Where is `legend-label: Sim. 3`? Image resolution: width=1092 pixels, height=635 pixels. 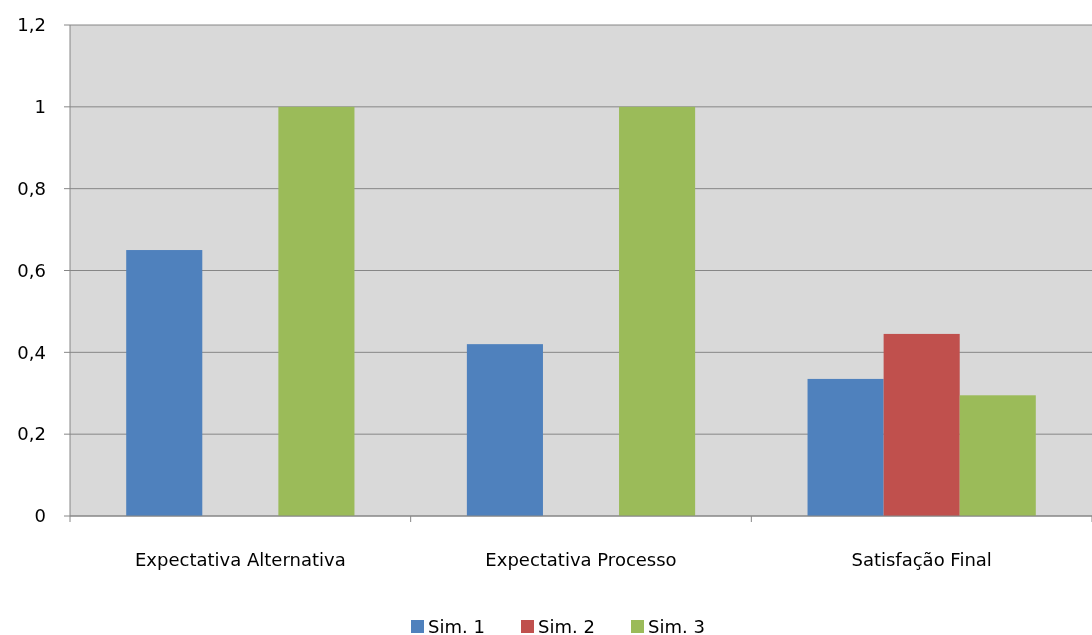 legend-label: Sim. 3 is located at coordinates (676, 625).